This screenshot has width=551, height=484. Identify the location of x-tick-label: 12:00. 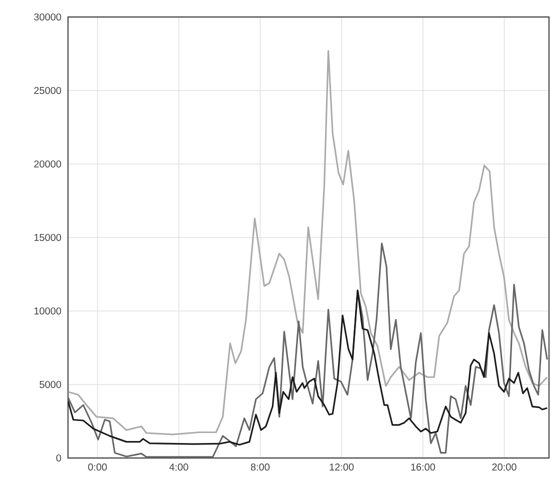
(342, 467).